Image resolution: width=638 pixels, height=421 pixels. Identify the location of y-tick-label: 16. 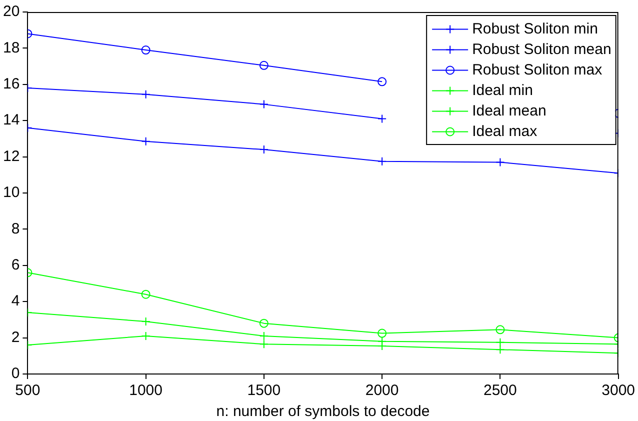
(11, 84).